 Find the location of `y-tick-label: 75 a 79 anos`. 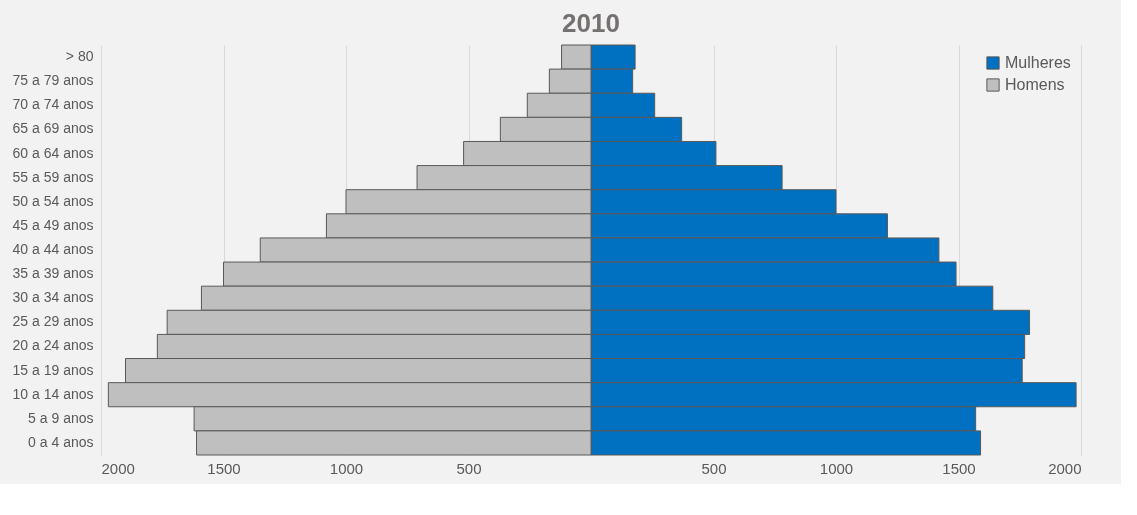

y-tick-label: 75 a 79 anos is located at coordinates (53, 80).